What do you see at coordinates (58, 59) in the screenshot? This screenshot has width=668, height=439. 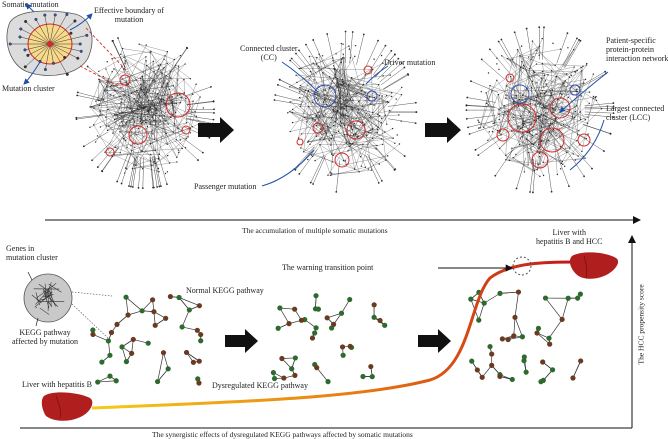 I see `inset-edge` at bounding box center [58, 59].